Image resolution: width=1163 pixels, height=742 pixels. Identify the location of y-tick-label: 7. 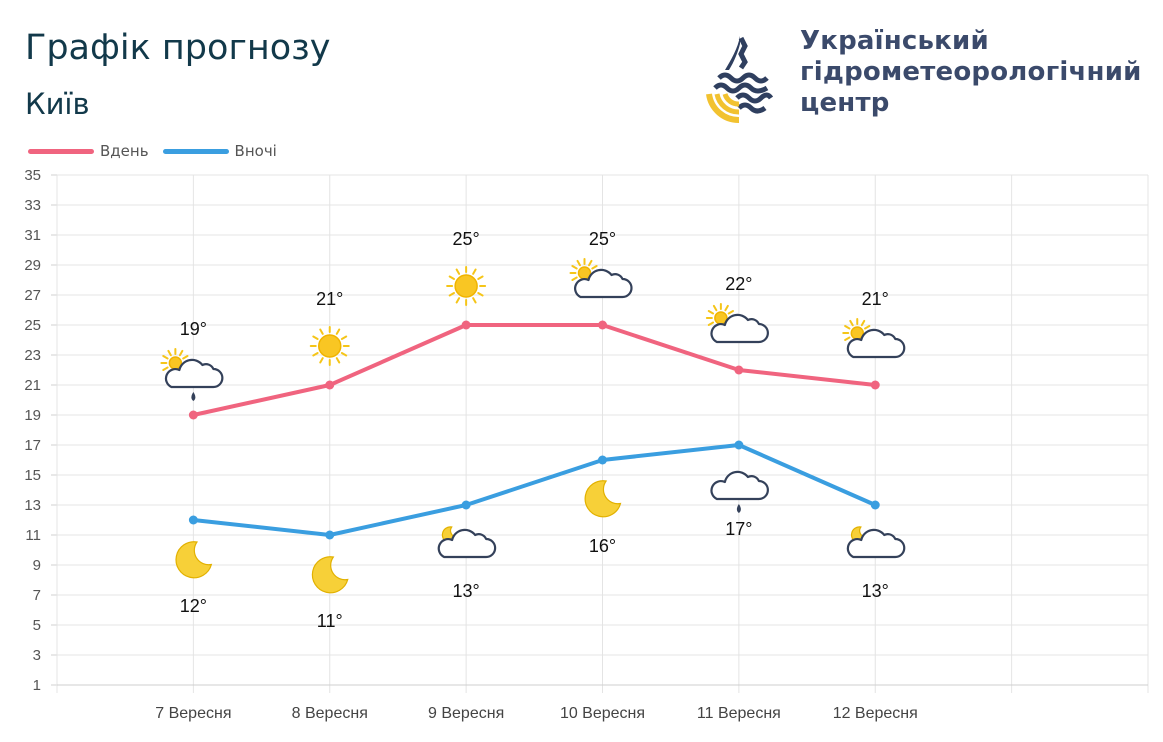
(37, 595).